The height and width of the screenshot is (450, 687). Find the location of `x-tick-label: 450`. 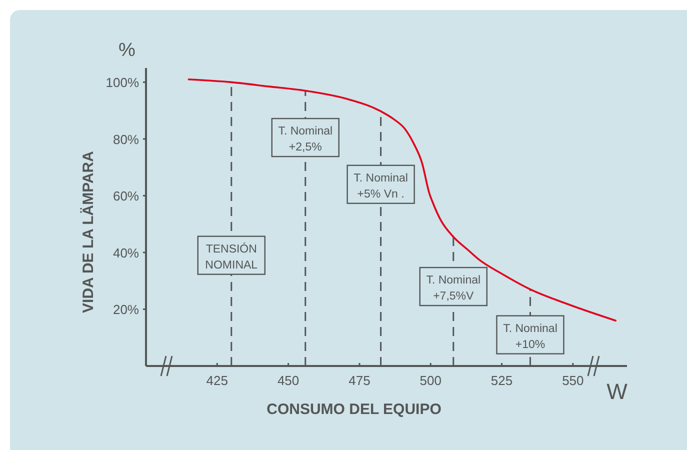

x-tick-label: 450 is located at coordinates (288, 380).